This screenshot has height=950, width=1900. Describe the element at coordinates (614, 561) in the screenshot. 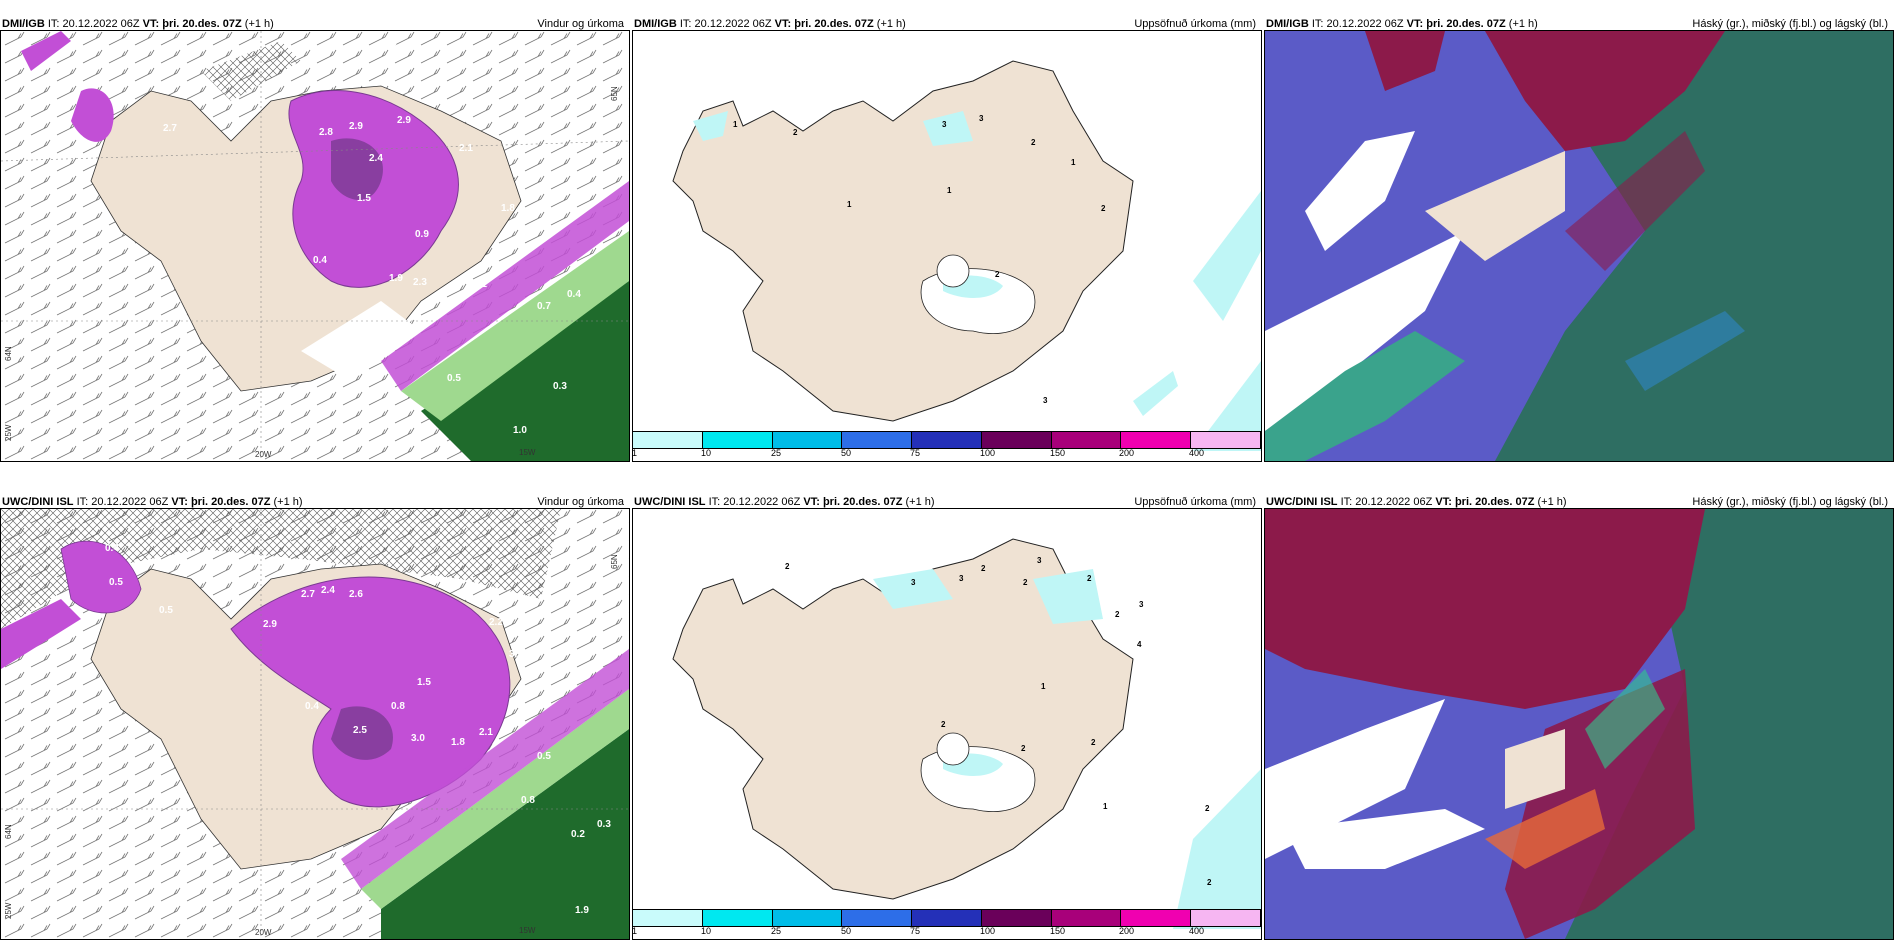

I see `lat-label-65n: 65N` at that location.